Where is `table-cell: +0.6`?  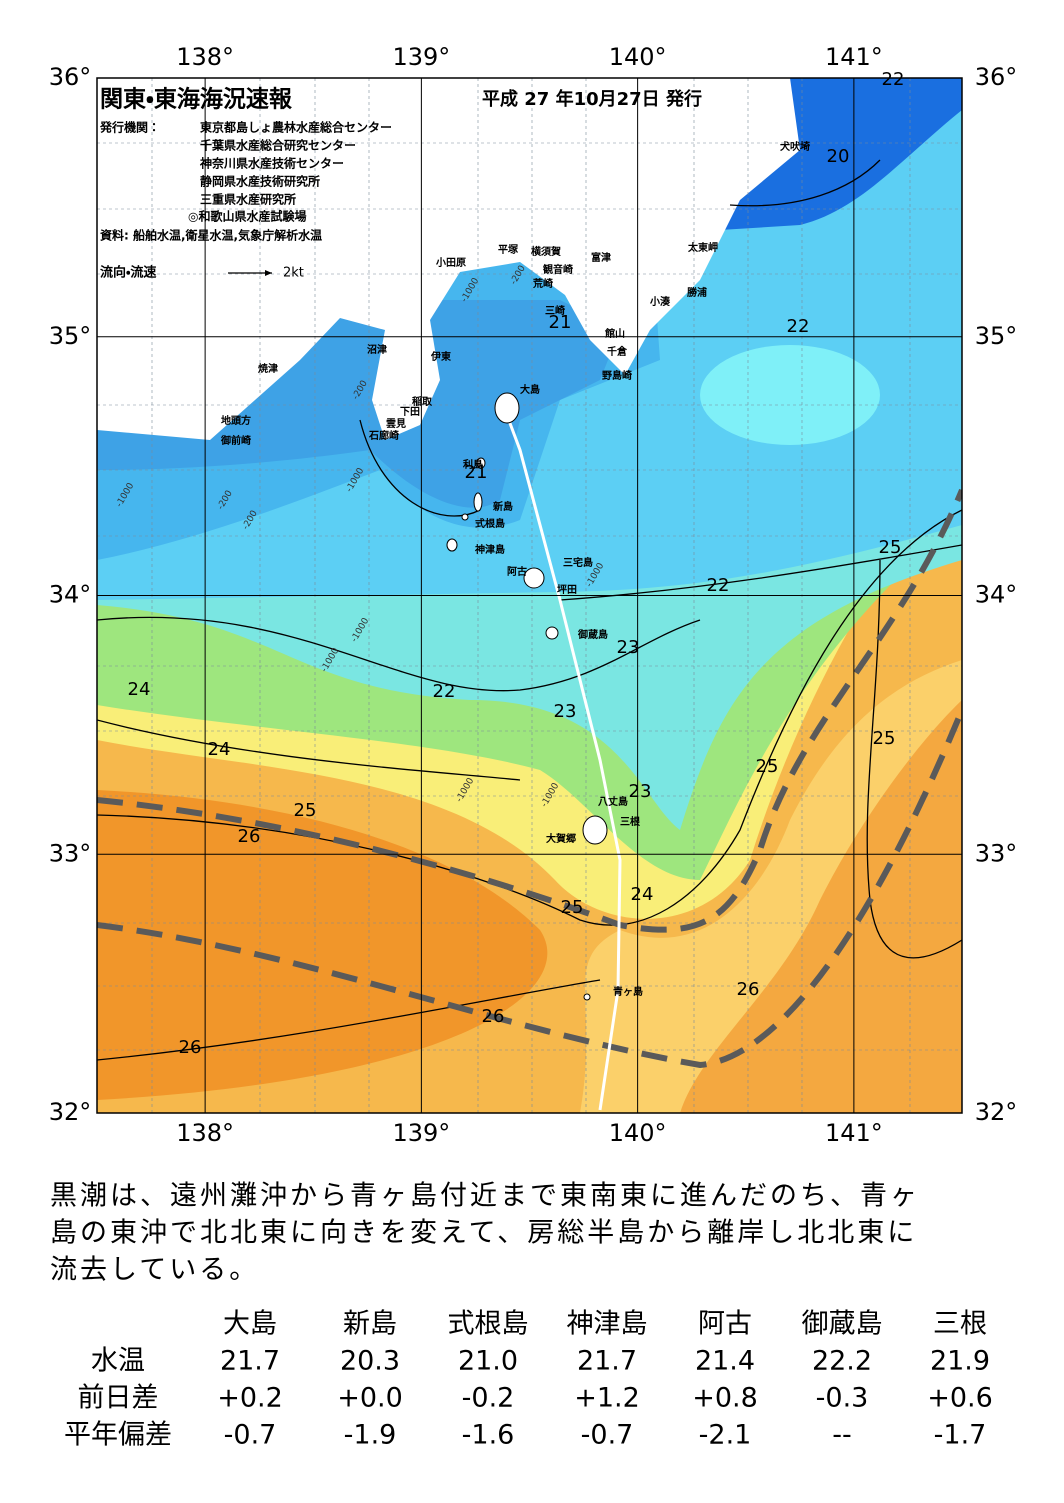
table-cell: +0.6 is located at coordinates (960, 1398).